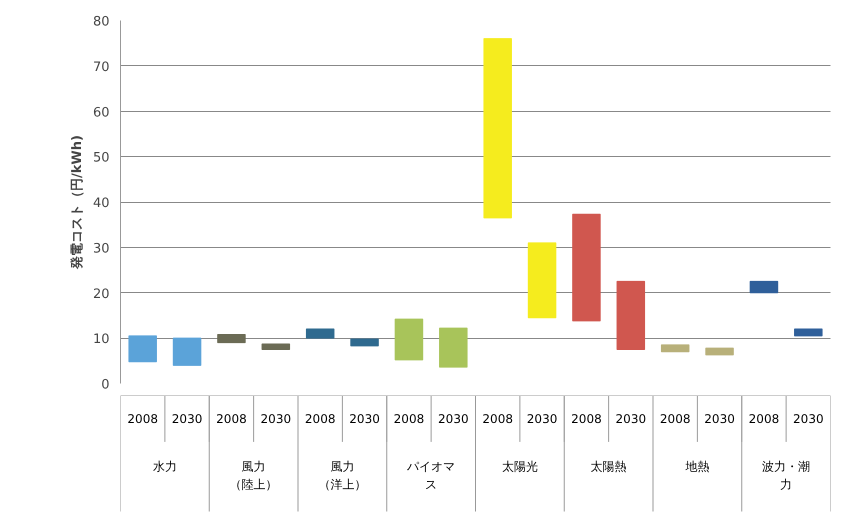  Describe the element at coordinates (77, 202) in the screenshot. I see `y-axis-title: 発電コスト（円/kWh)` at that location.